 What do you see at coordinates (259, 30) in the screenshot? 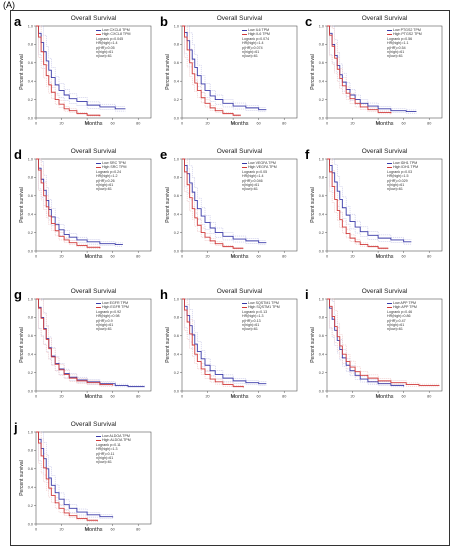
I see `legend-label: Low IL6 TPM` at bounding box center [259, 30].